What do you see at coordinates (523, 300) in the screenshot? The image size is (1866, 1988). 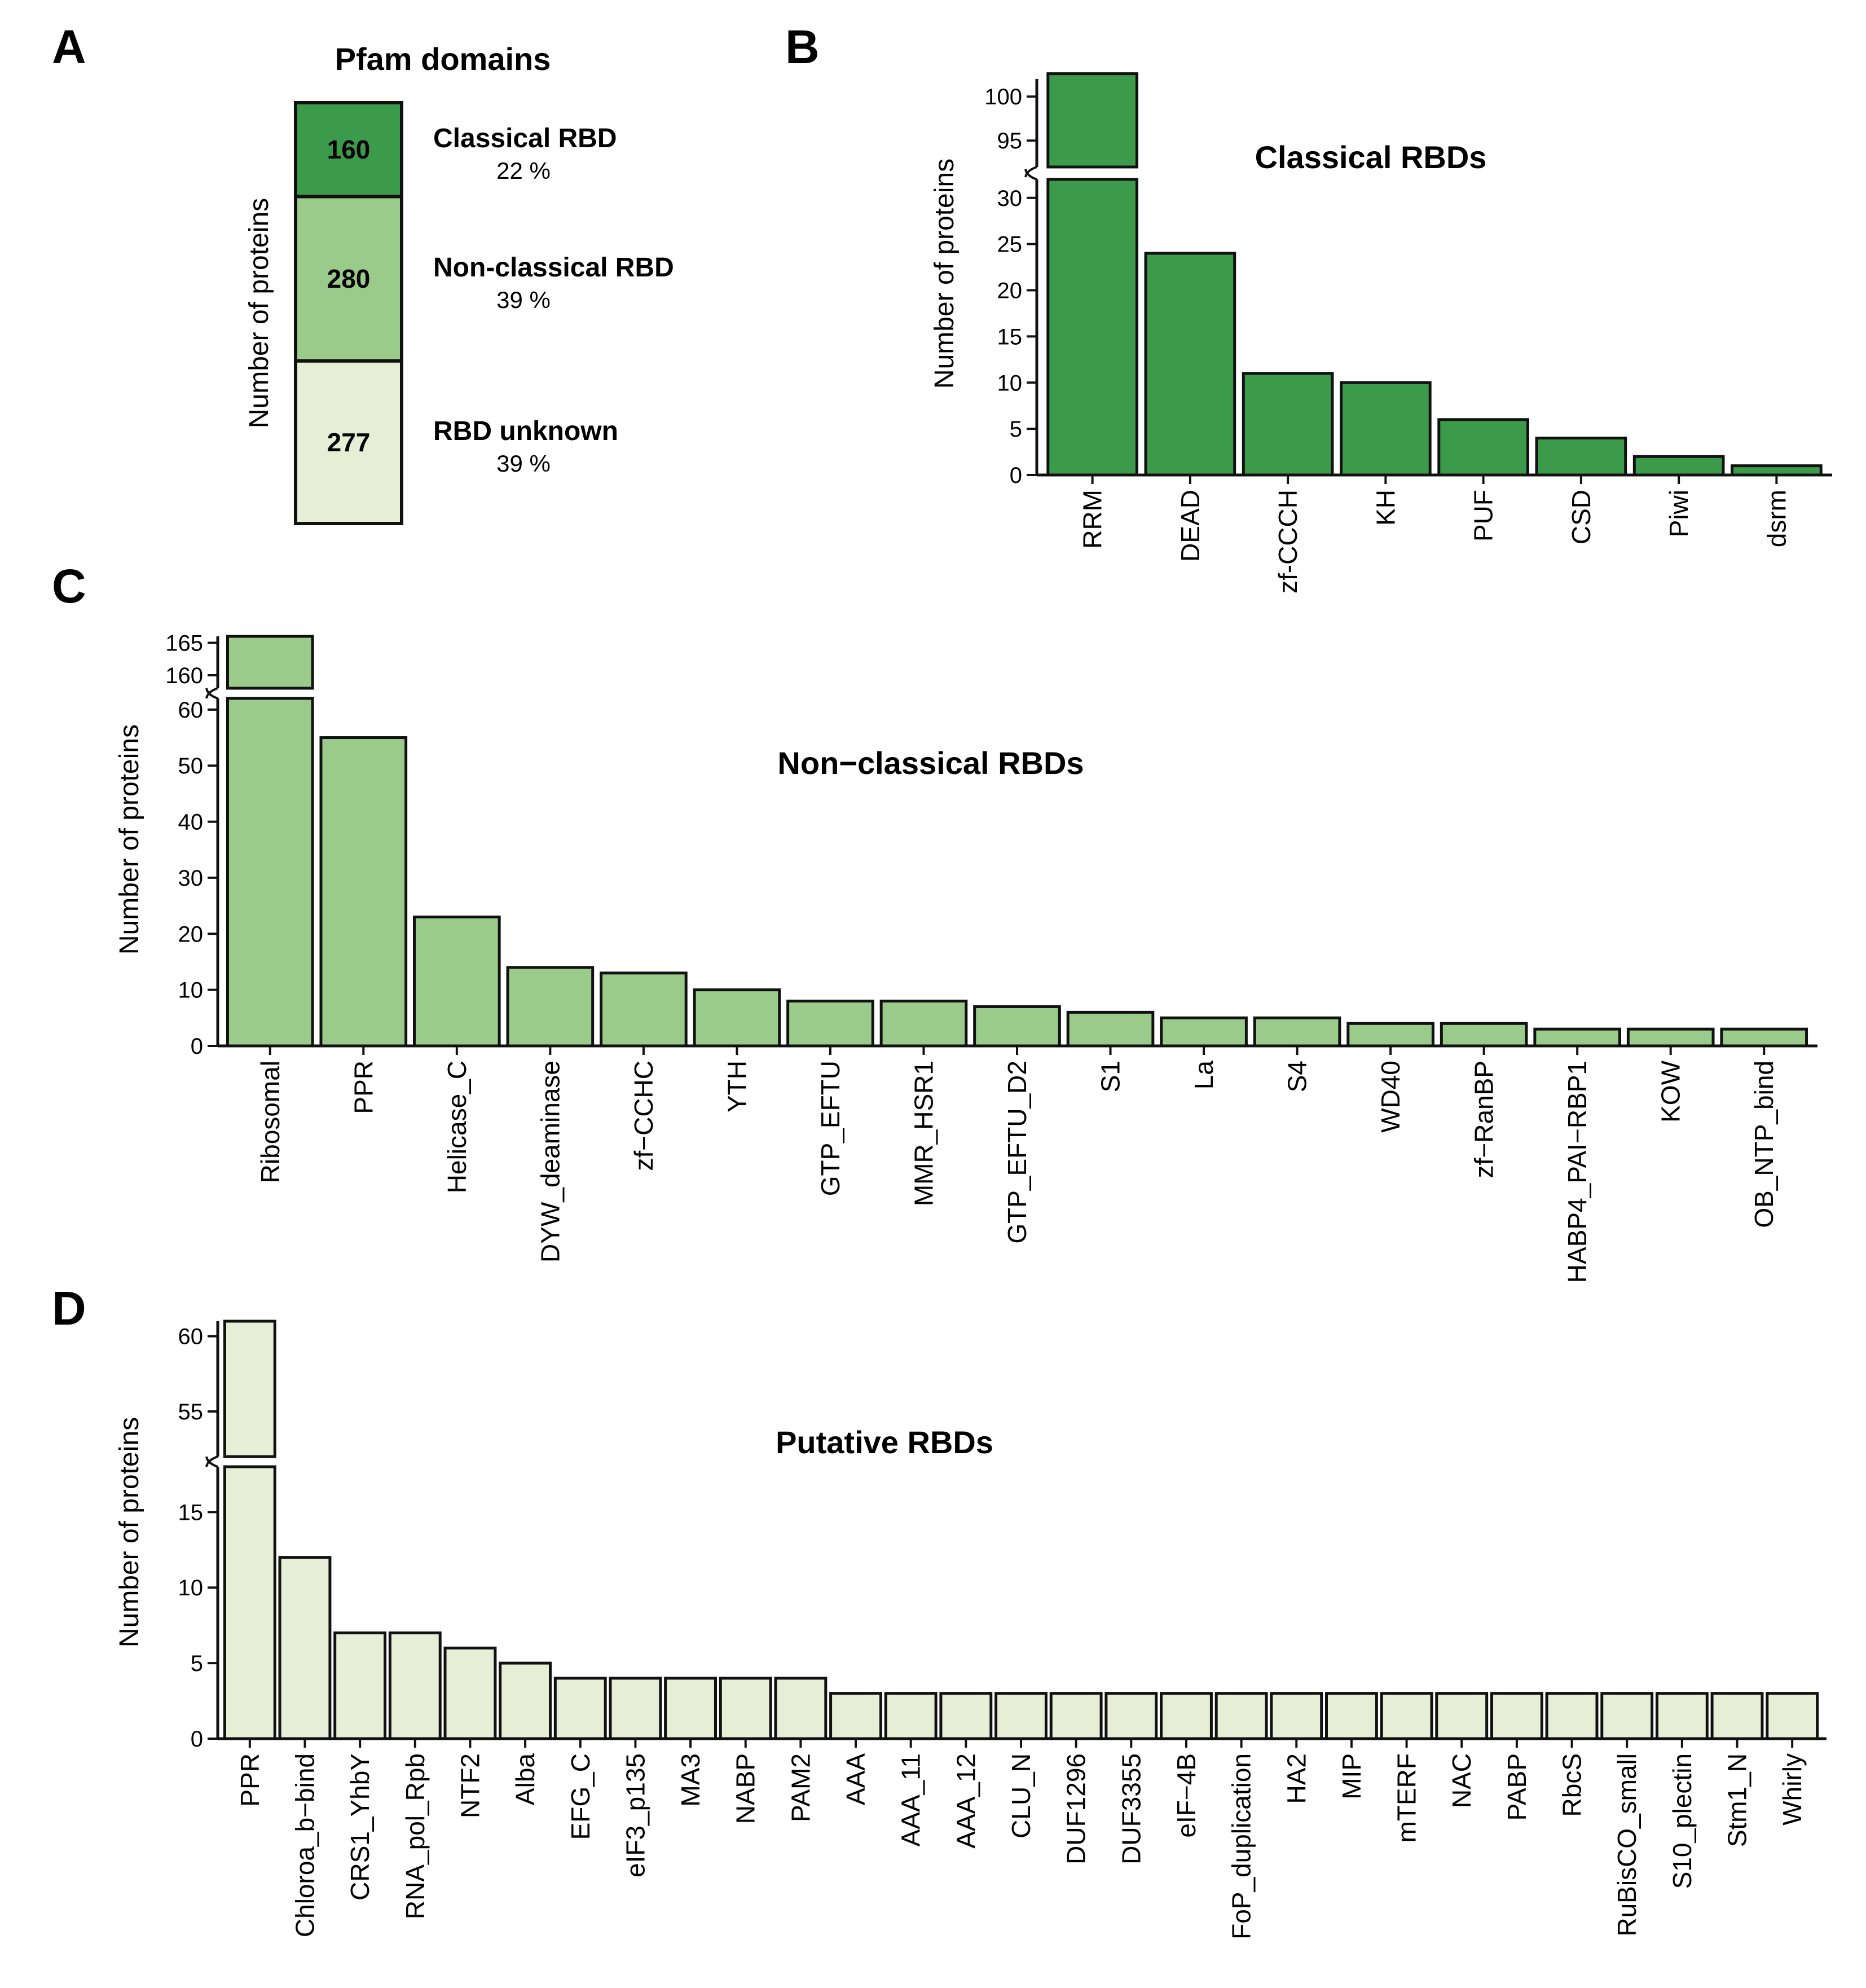 I see `segment-percent: 39 %` at bounding box center [523, 300].